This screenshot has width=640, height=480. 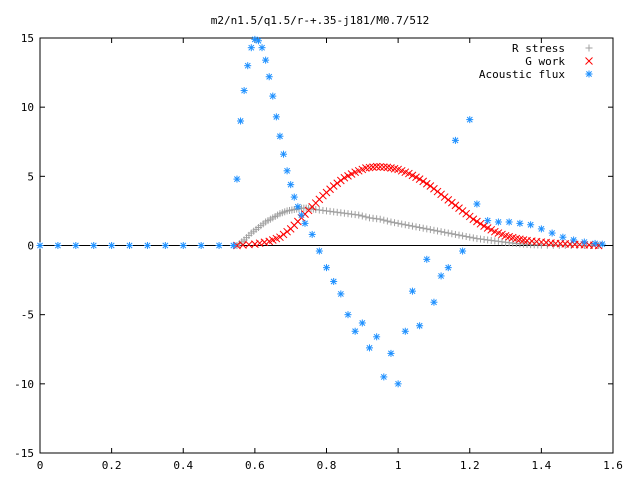 I want to click on x-tick-label: 0.6, so click(x=255, y=465).